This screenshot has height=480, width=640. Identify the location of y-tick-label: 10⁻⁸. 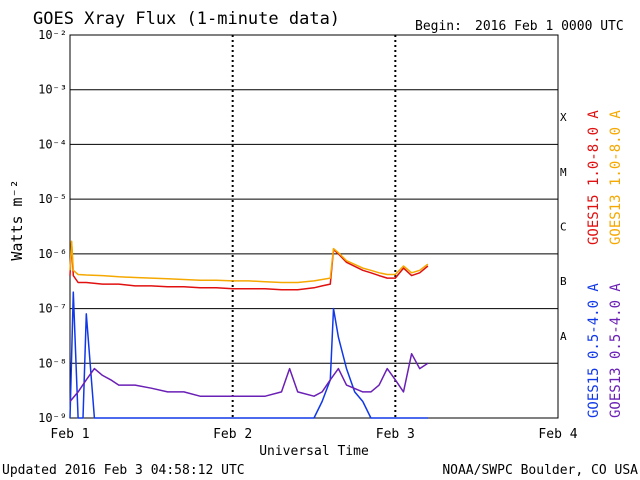
(52, 363).